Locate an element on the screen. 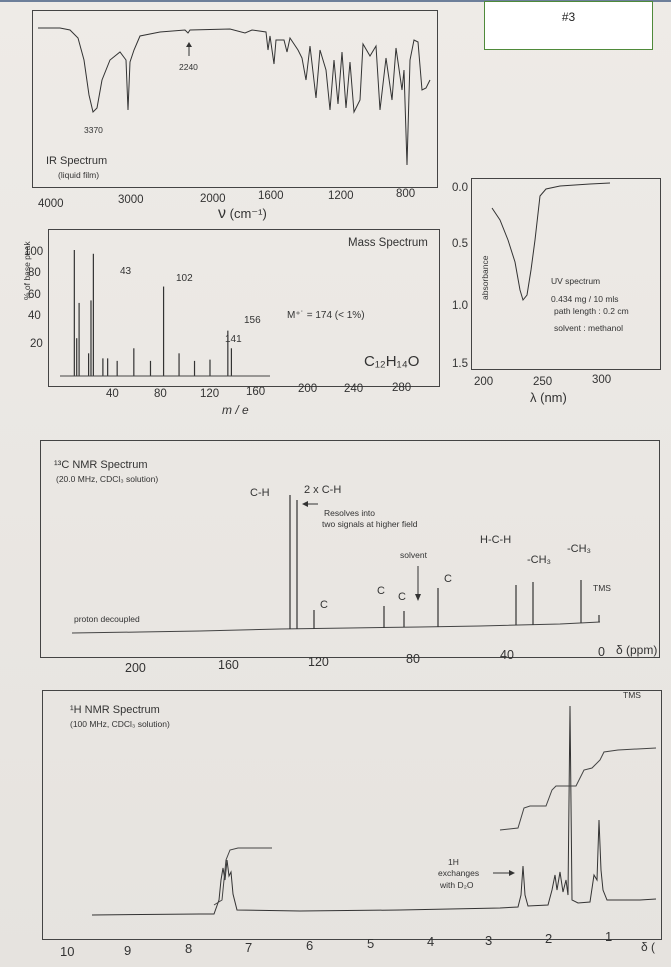 This screenshot has height=967, width=671. c13-xlabel: δ (ppm) is located at coordinates (637, 650).